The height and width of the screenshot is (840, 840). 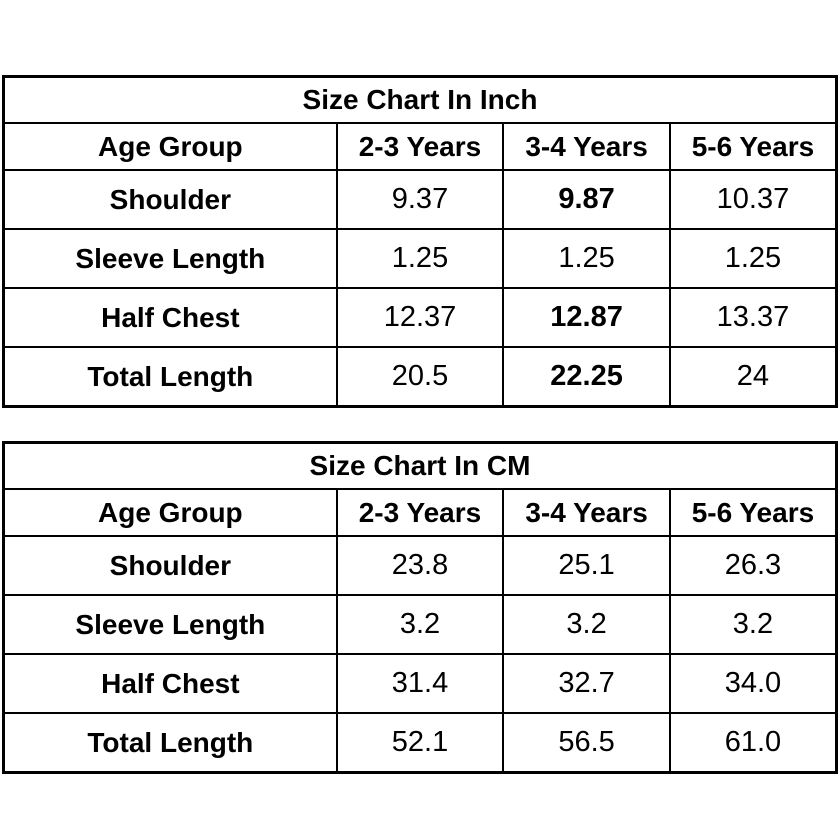 I want to click on cell-value: 31.4, so click(x=420, y=683).